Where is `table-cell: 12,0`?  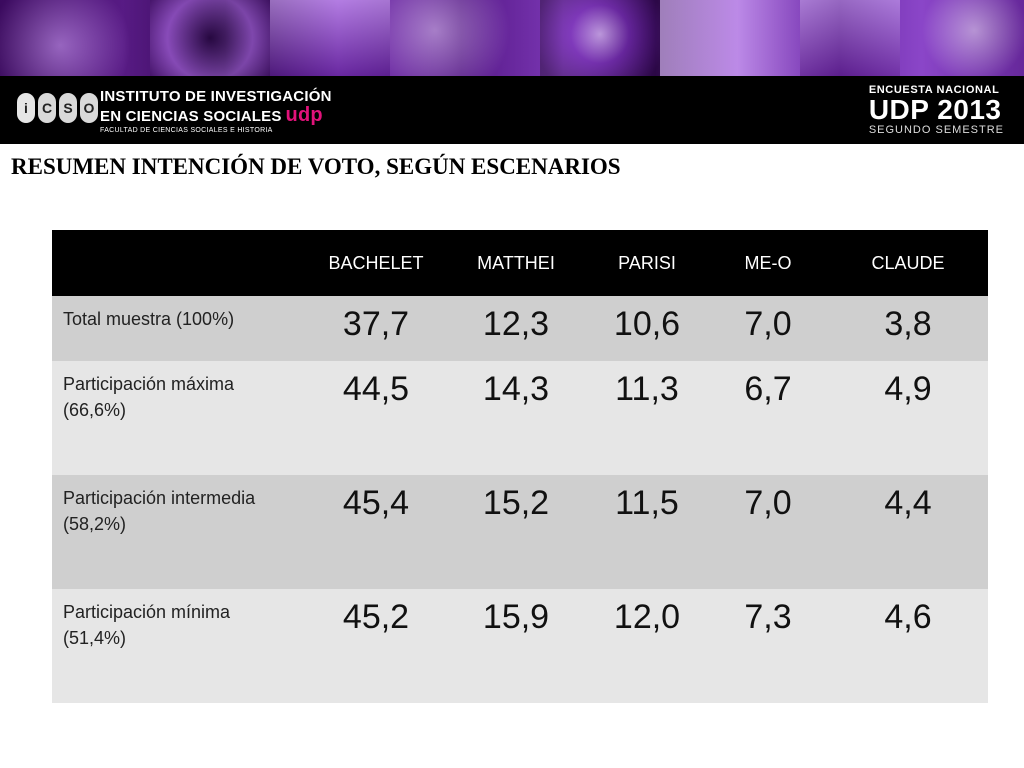 table-cell: 12,0 is located at coordinates (647, 646).